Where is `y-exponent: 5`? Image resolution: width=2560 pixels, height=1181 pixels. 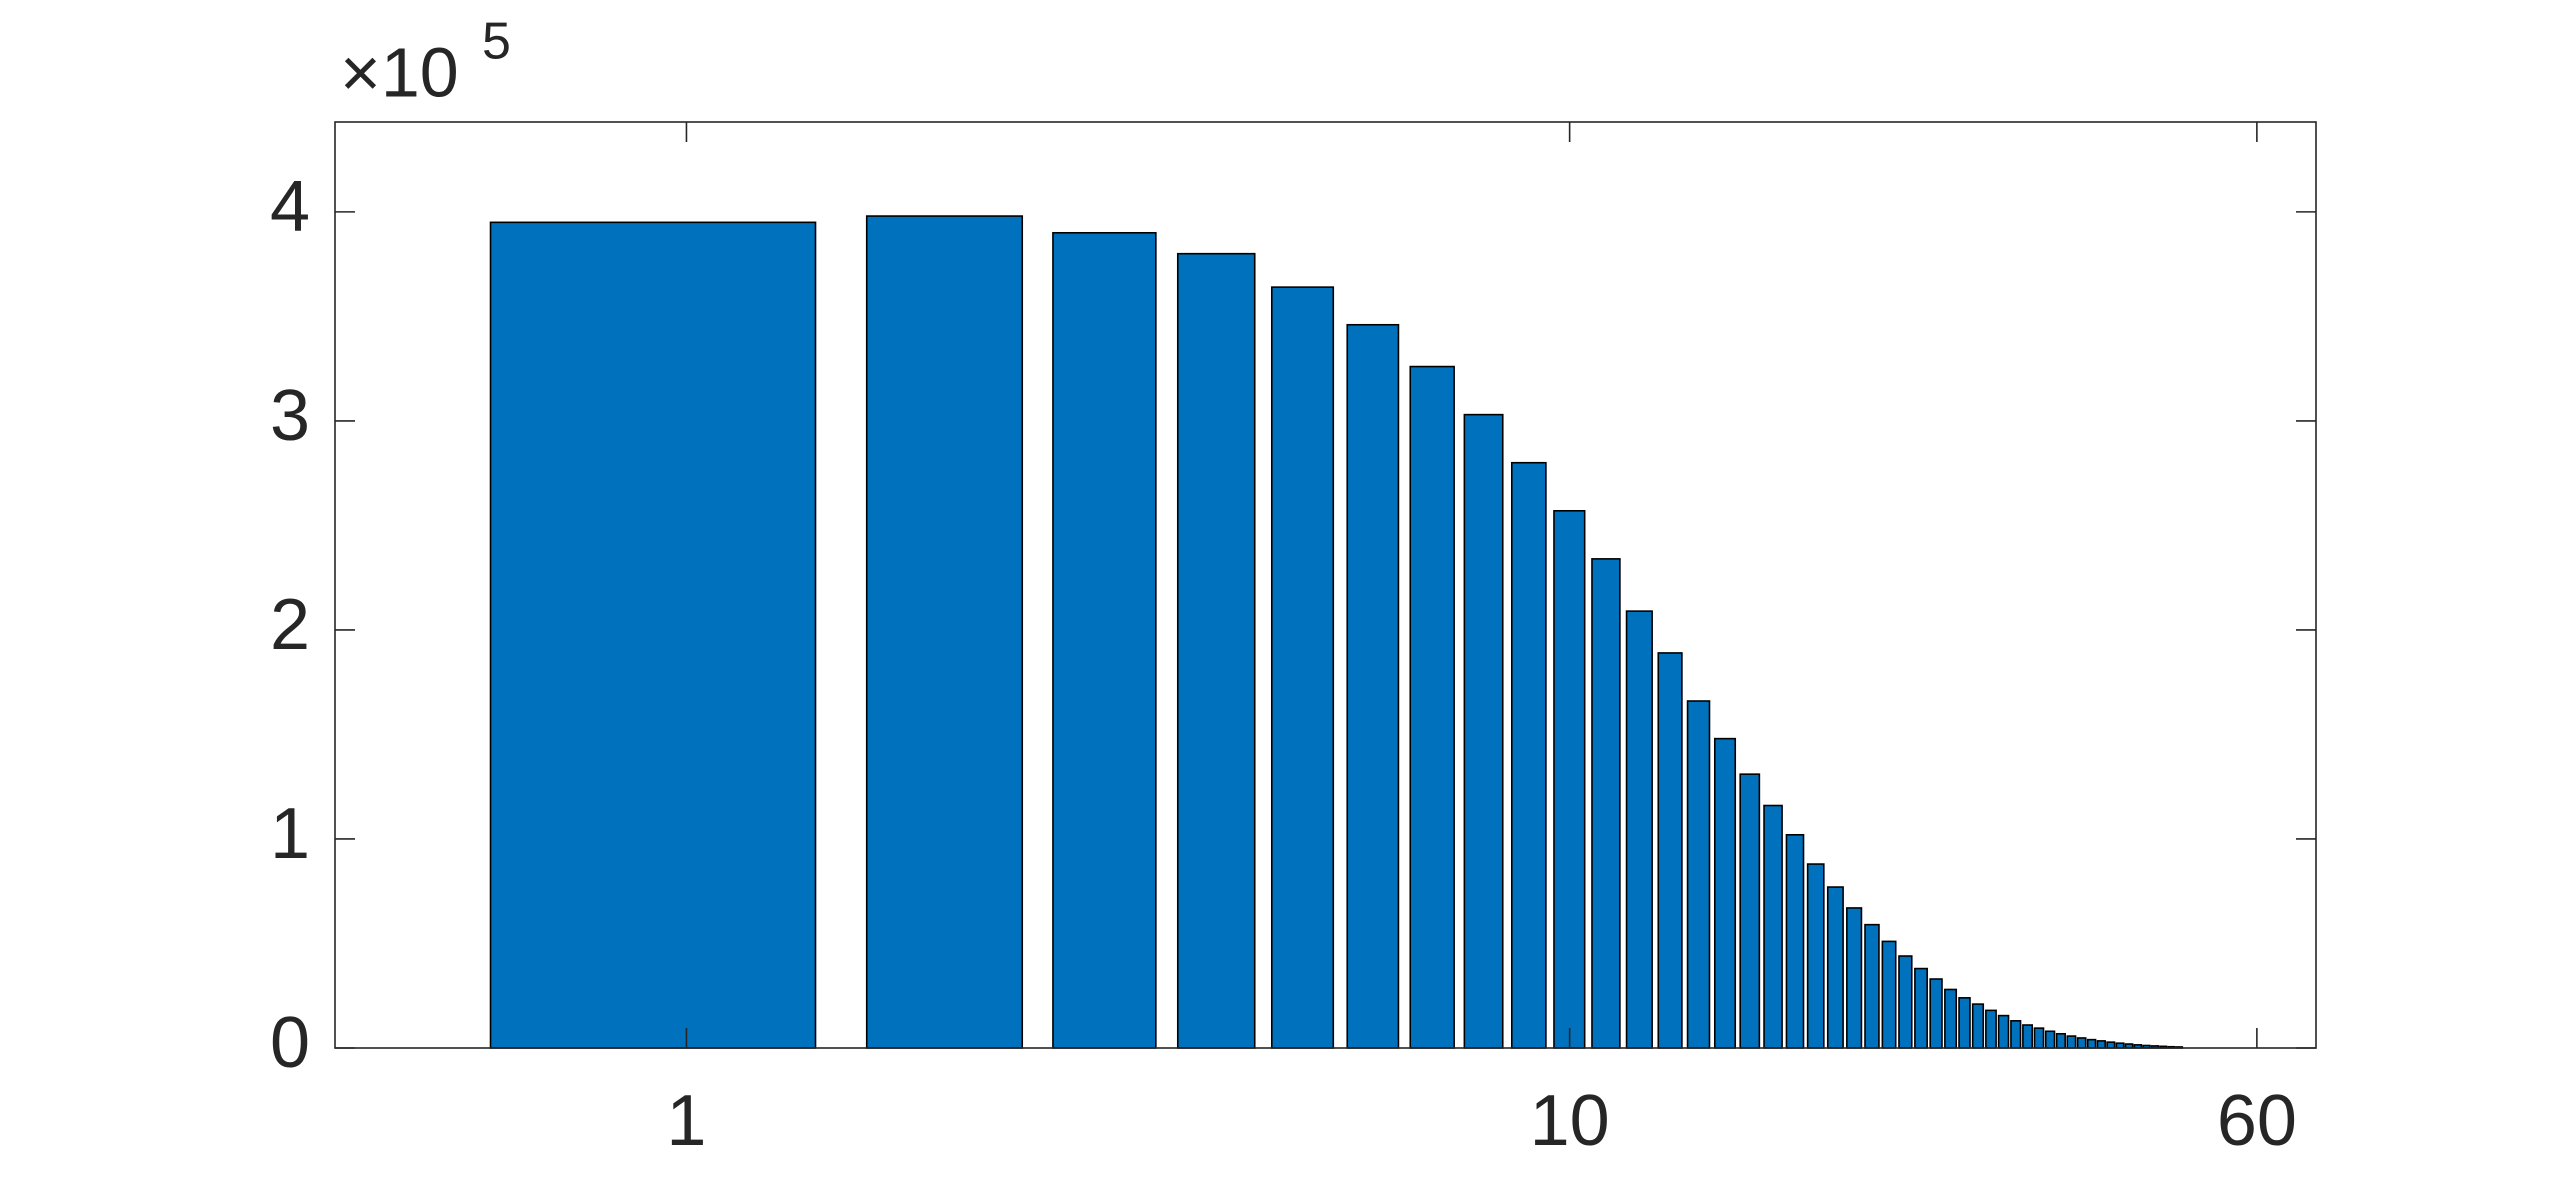
y-exponent: 5 is located at coordinates (496, 42).